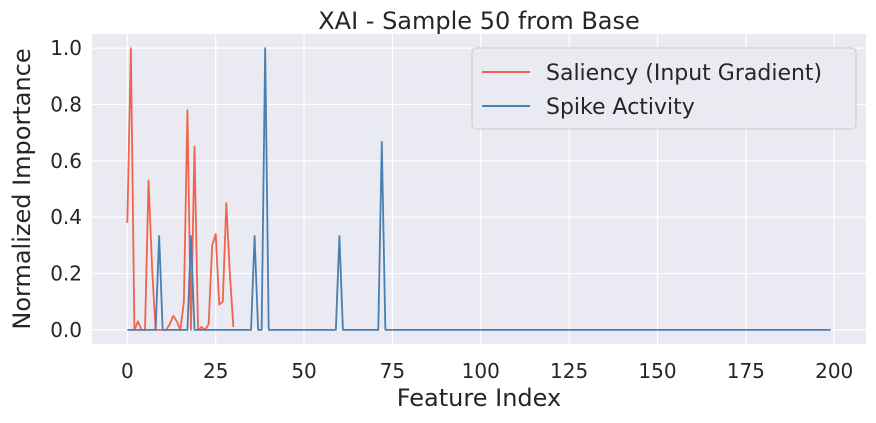  I want to click on x-tick-labels: 0 25 50 75 100 125 150 175 200, so click(487, 371).